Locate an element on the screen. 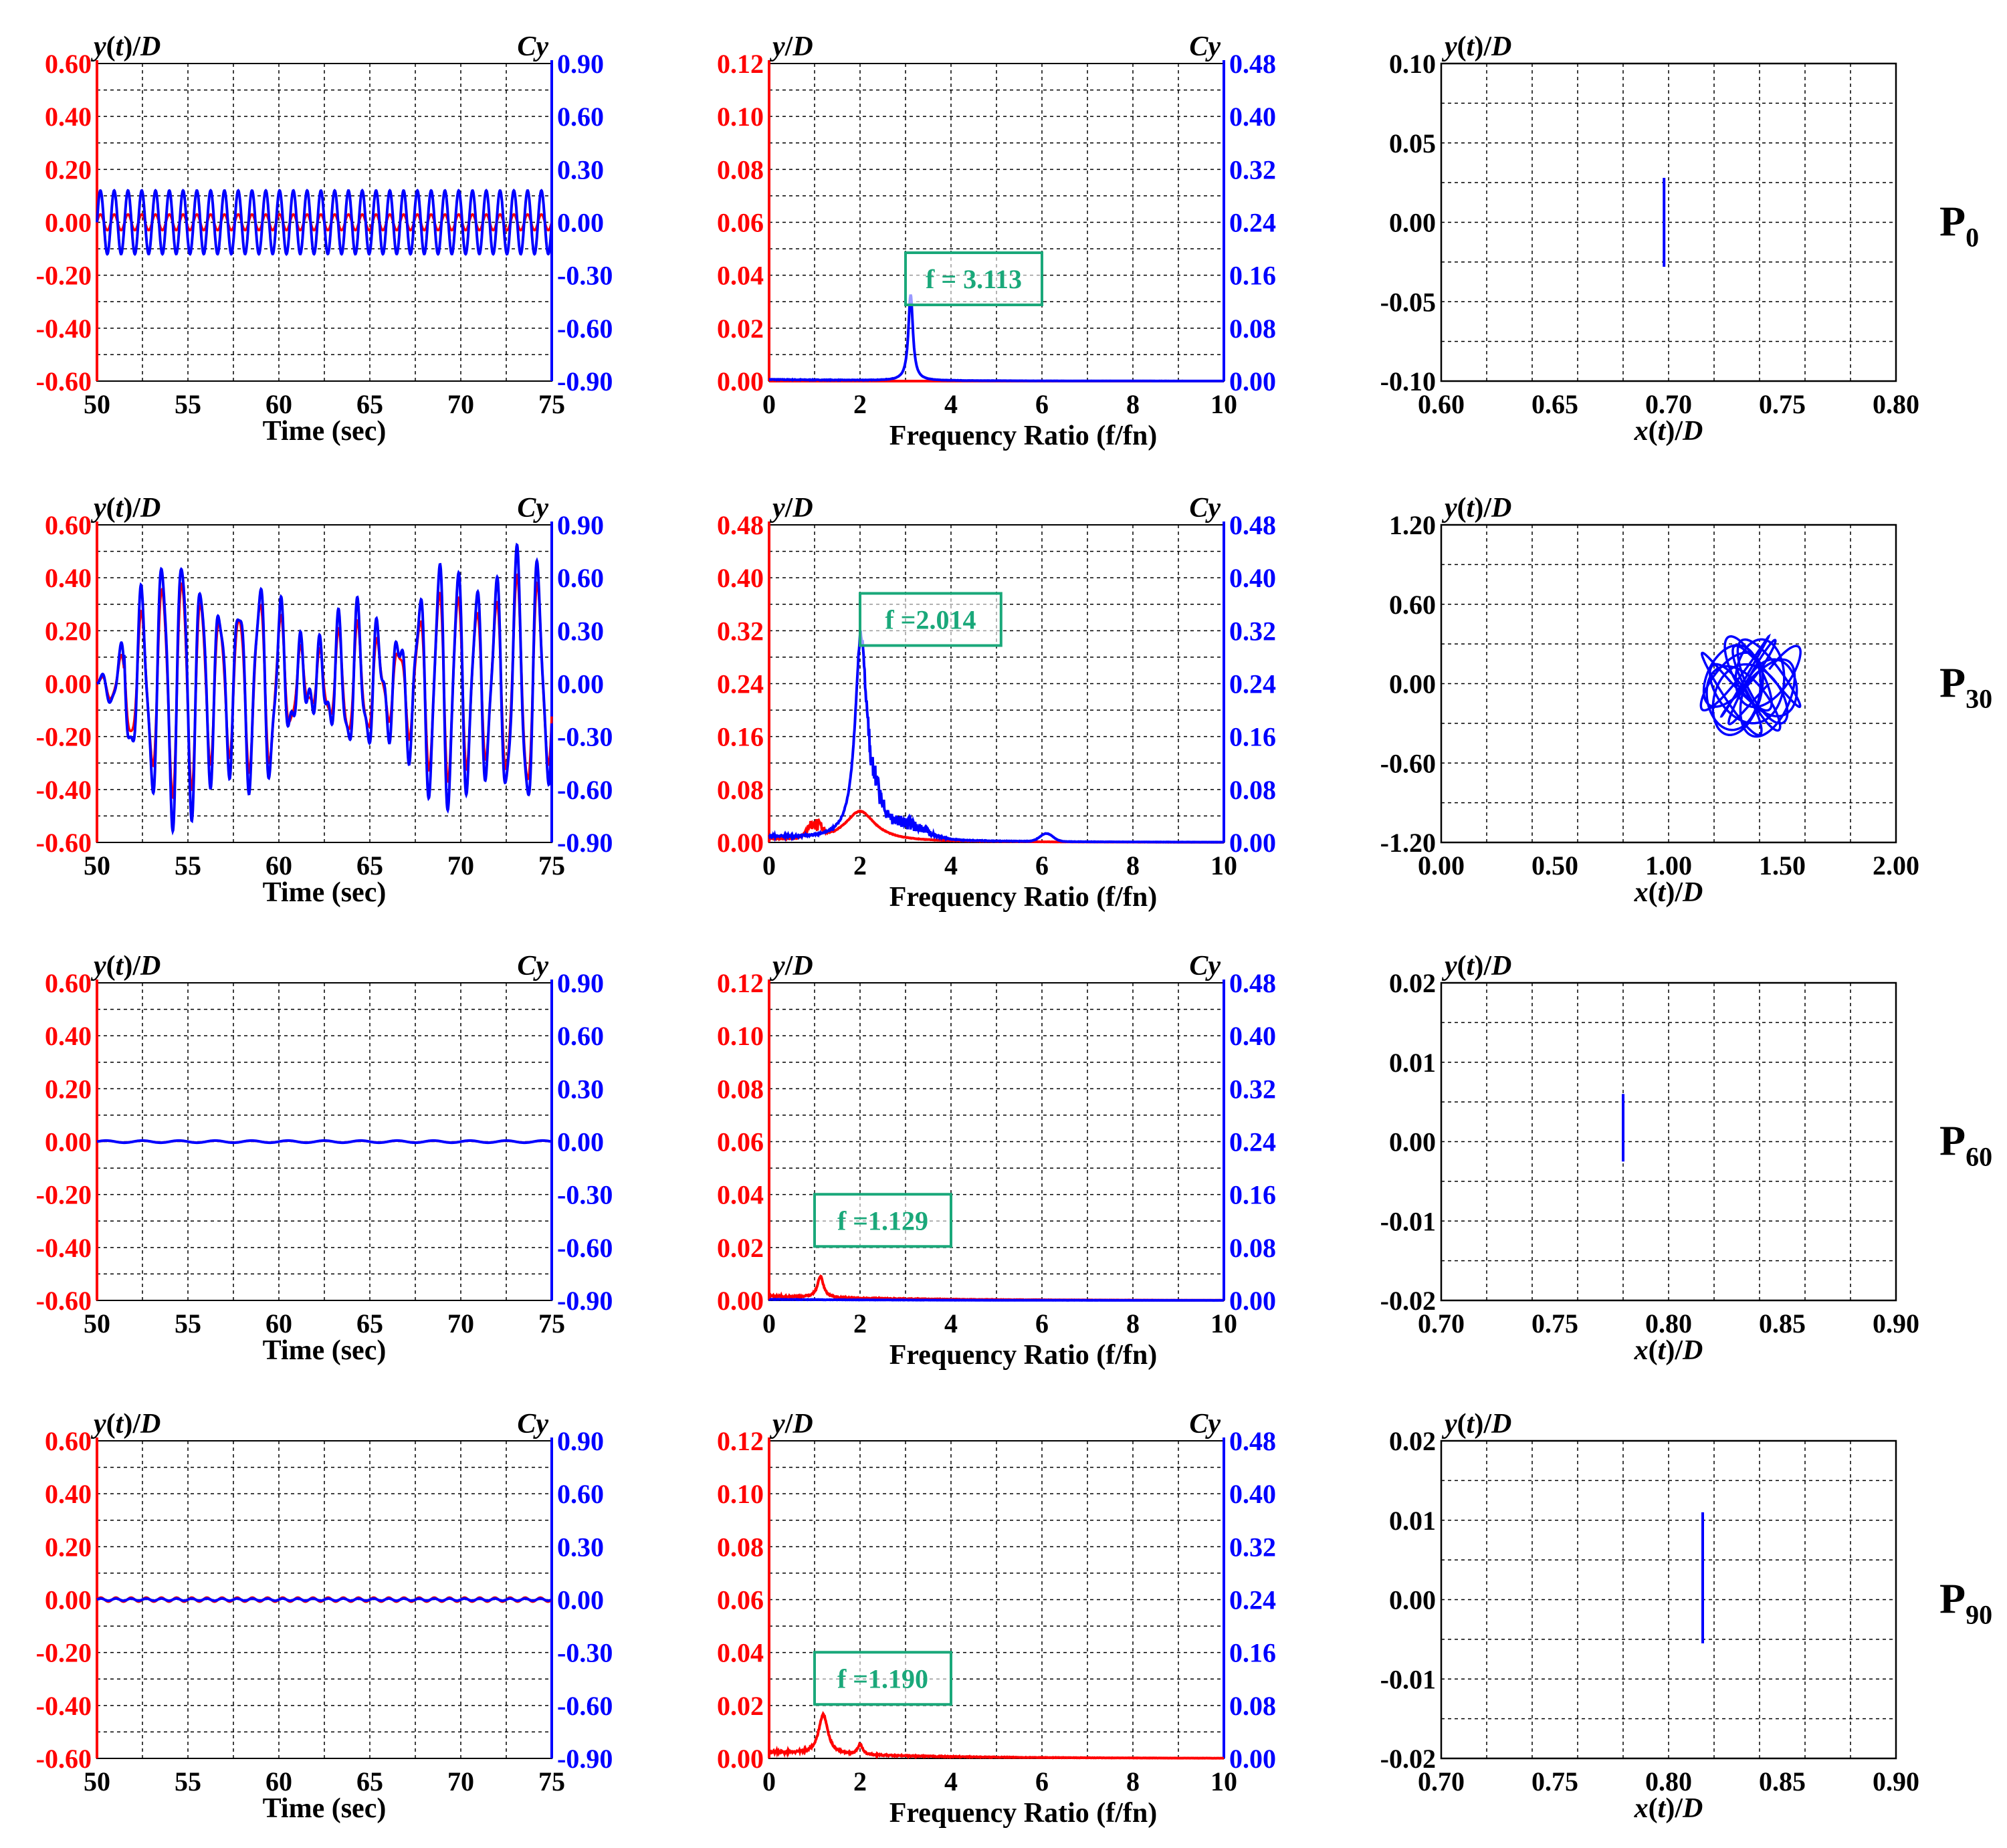 Image resolution: width=2007 pixels, height=1848 pixels. y-tick-label-right: 0.90 is located at coordinates (580, 1441).